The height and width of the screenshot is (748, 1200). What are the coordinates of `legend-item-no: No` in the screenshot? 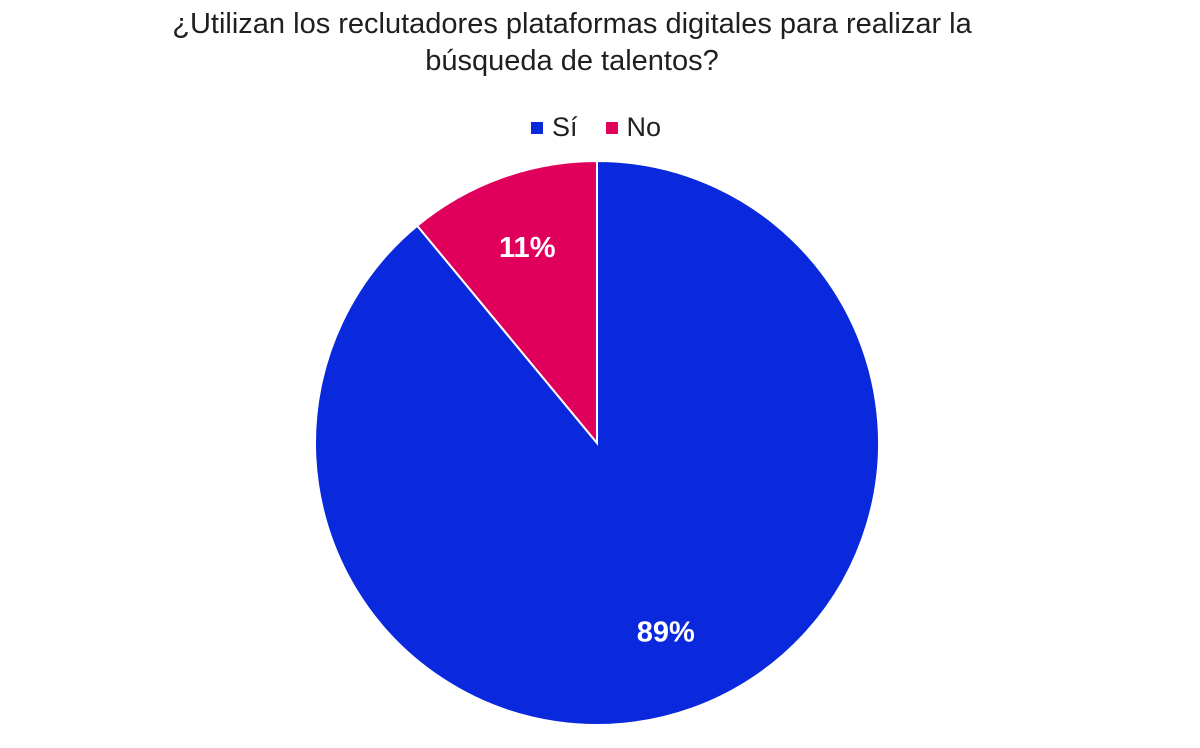 It's located at (633, 127).